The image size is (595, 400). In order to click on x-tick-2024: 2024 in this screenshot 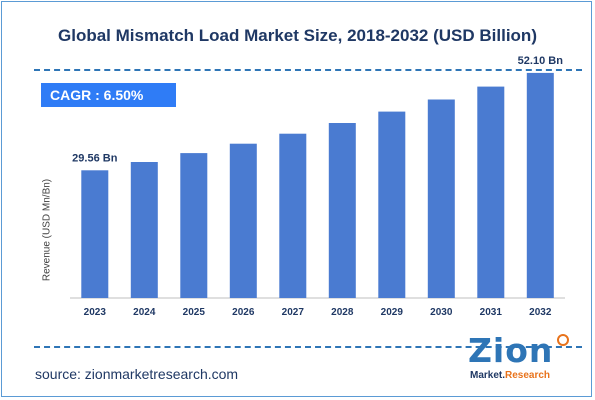, I will do `click(144, 312)`.